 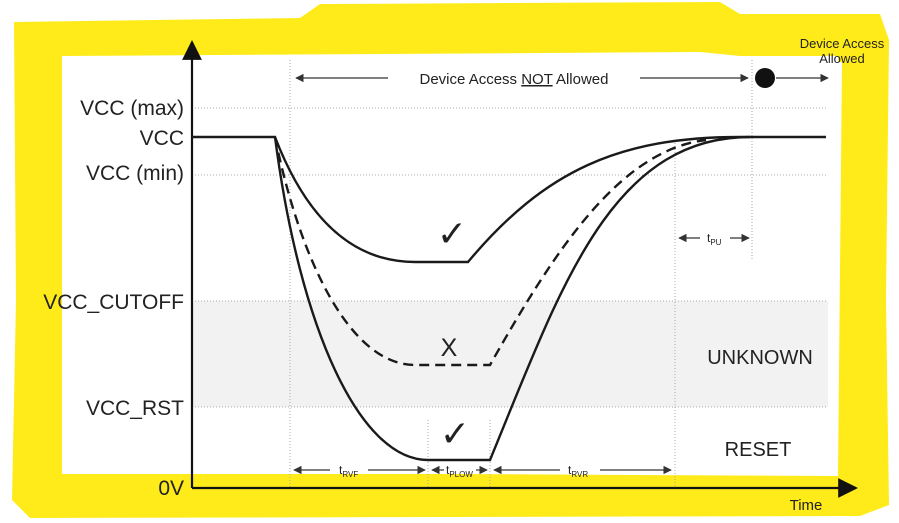 I want to click on access-allowed-dot, so click(x=765, y=78).